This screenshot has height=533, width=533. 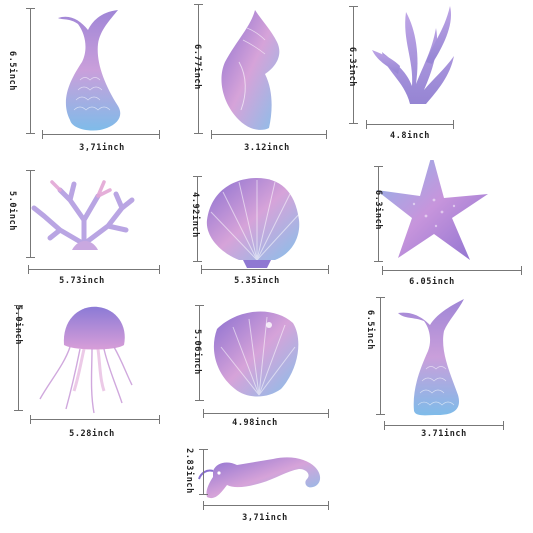 What do you see at coordinates (267, 148) in the screenshot?
I see `conch-shell-width-label: 3.12inch` at bounding box center [267, 148].